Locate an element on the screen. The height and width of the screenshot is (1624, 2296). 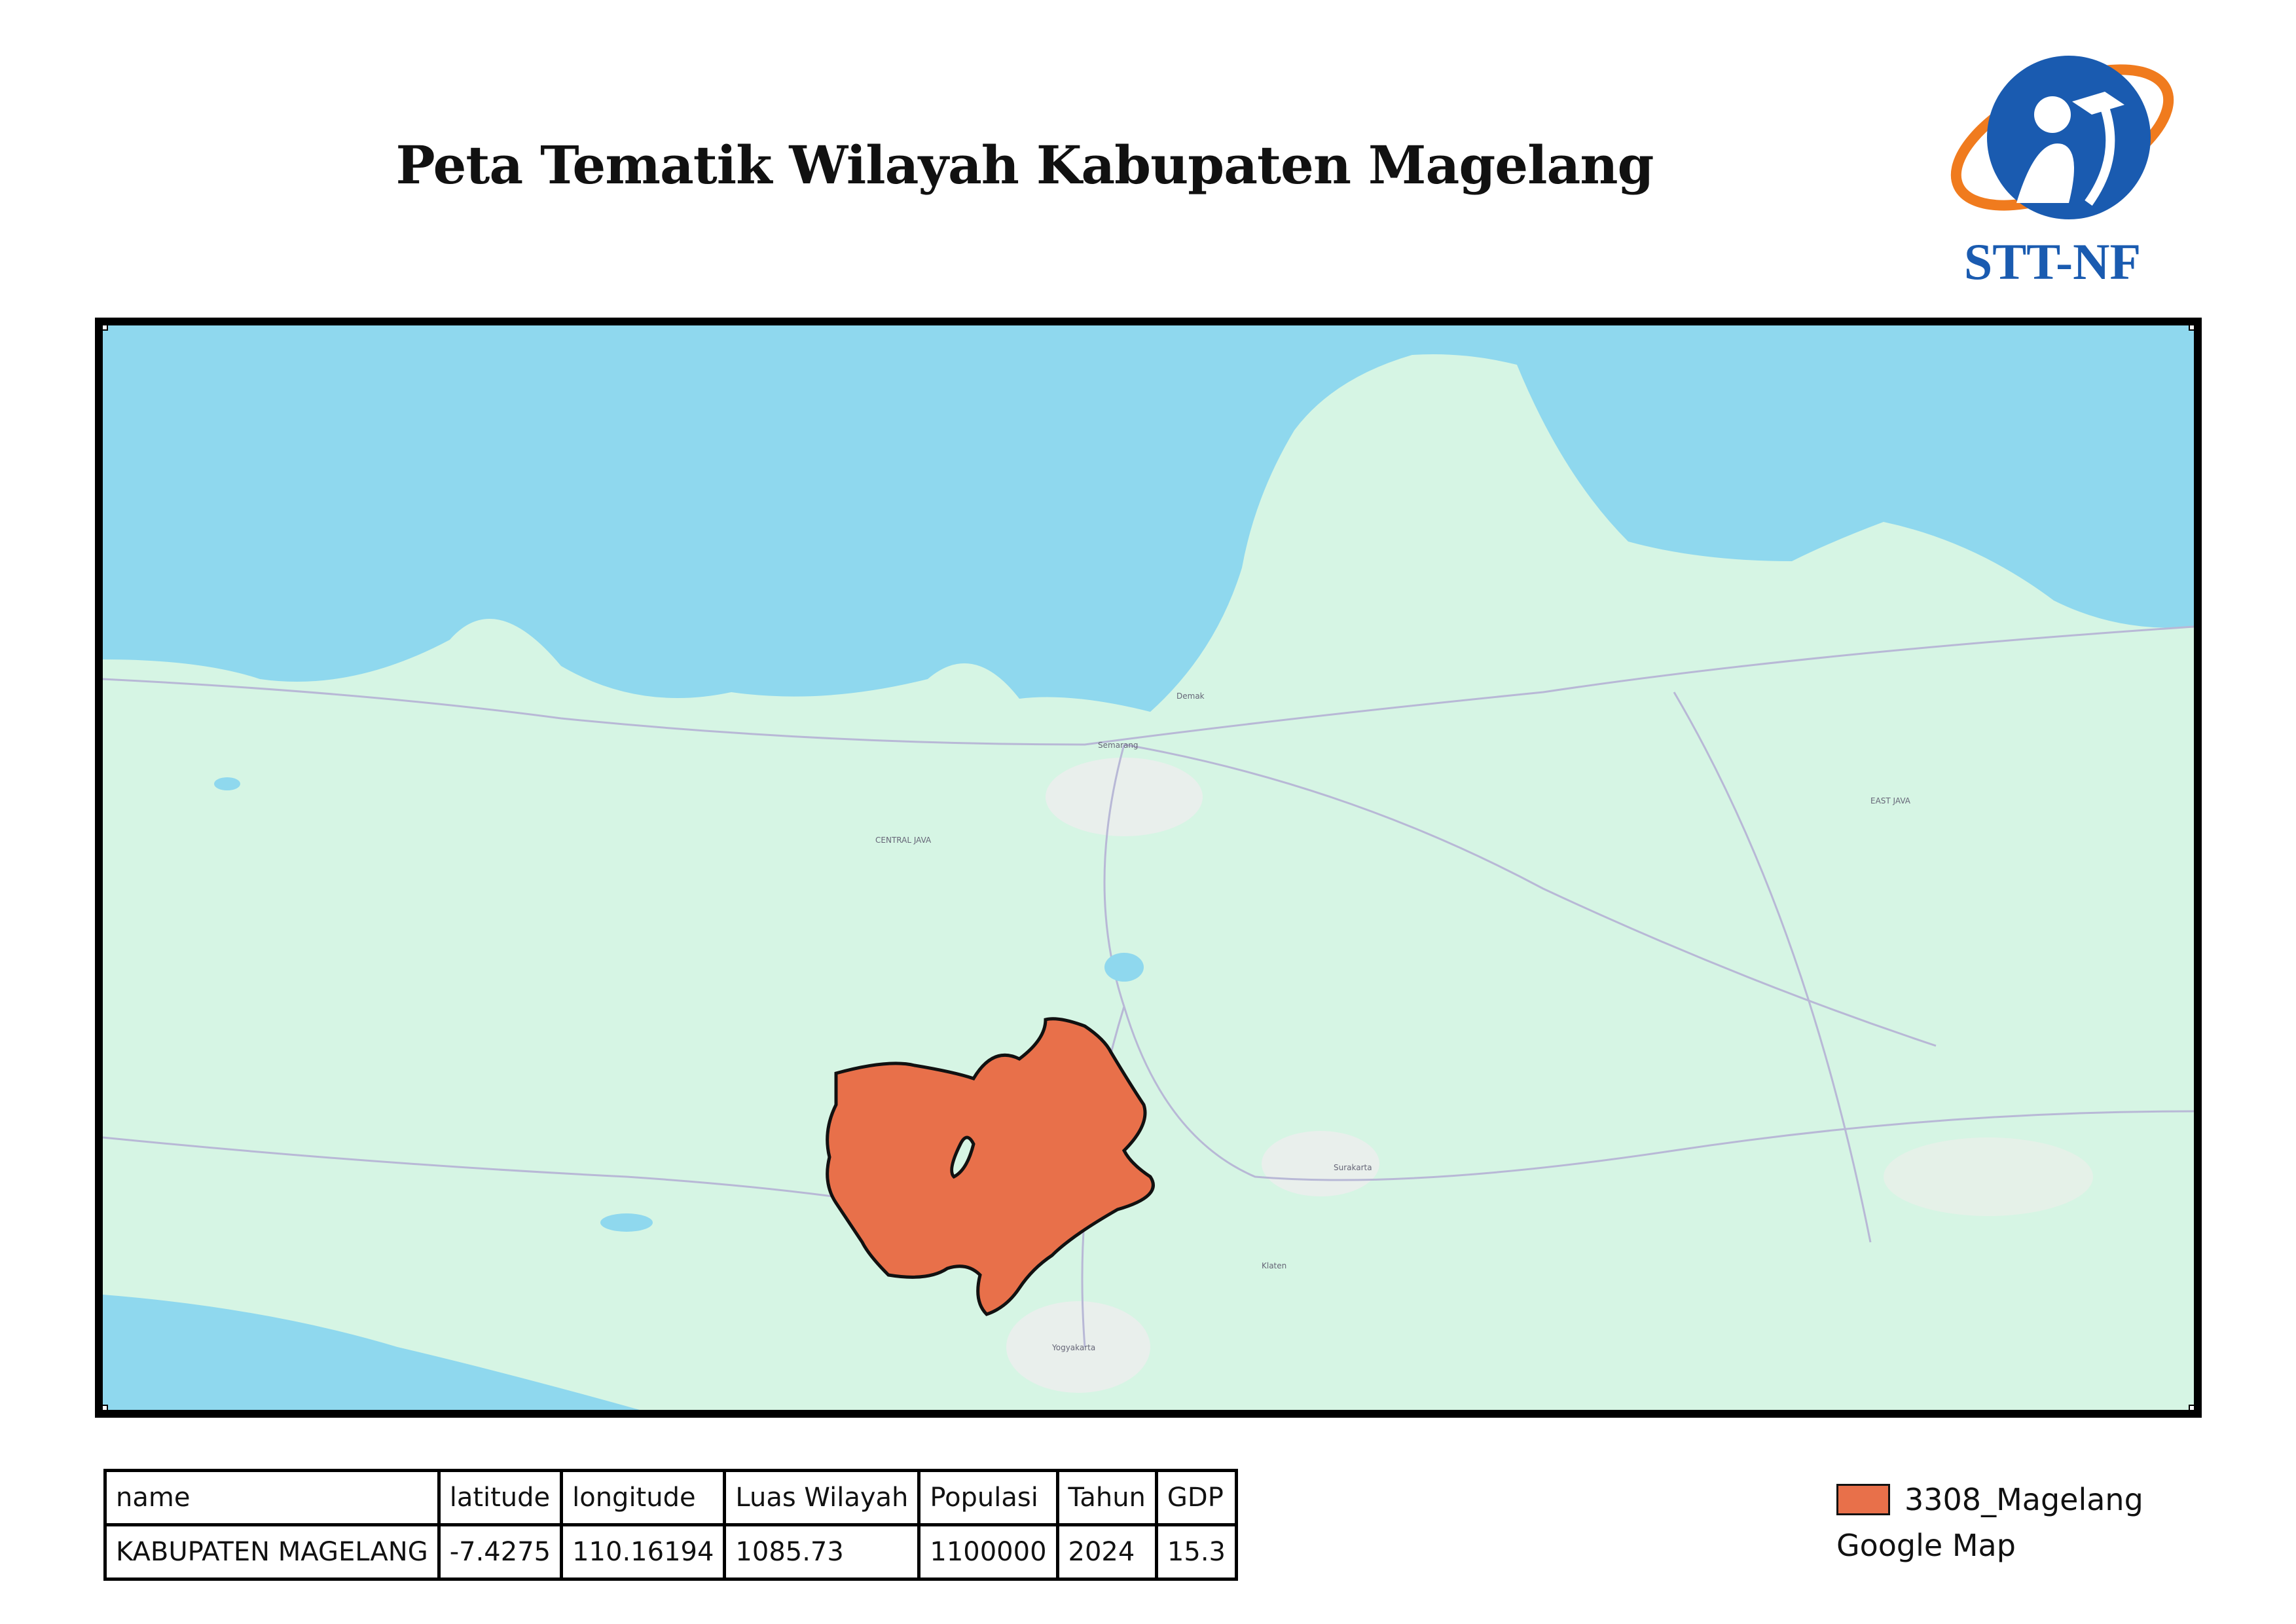
header-longitude: longitude is located at coordinates (643, 1497).